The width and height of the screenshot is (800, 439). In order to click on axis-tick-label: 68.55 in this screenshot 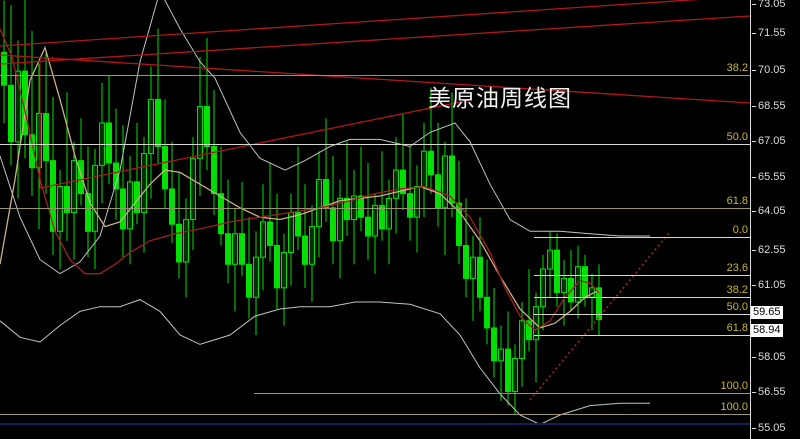, I will do `click(772, 106)`.